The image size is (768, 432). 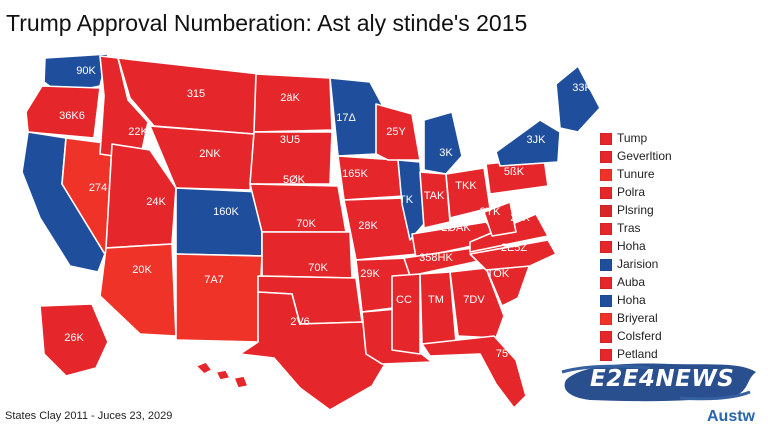 I want to click on logo-text: E2E4NEWS, so click(x=662, y=379).